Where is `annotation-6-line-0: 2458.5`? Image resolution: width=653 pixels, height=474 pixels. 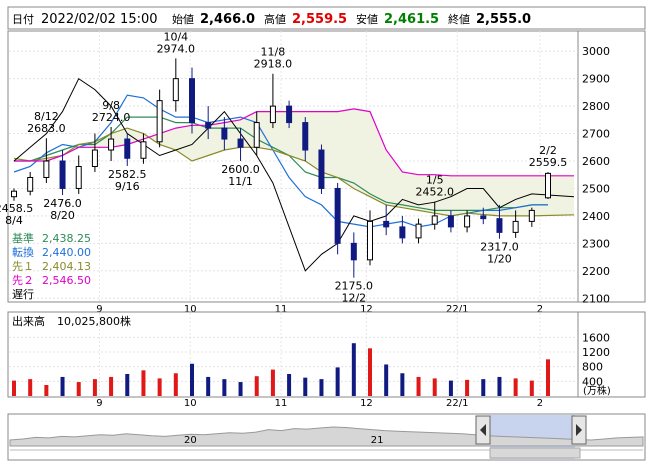 annotation-6-line-0: 2458.5 is located at coordinates (16, 208).